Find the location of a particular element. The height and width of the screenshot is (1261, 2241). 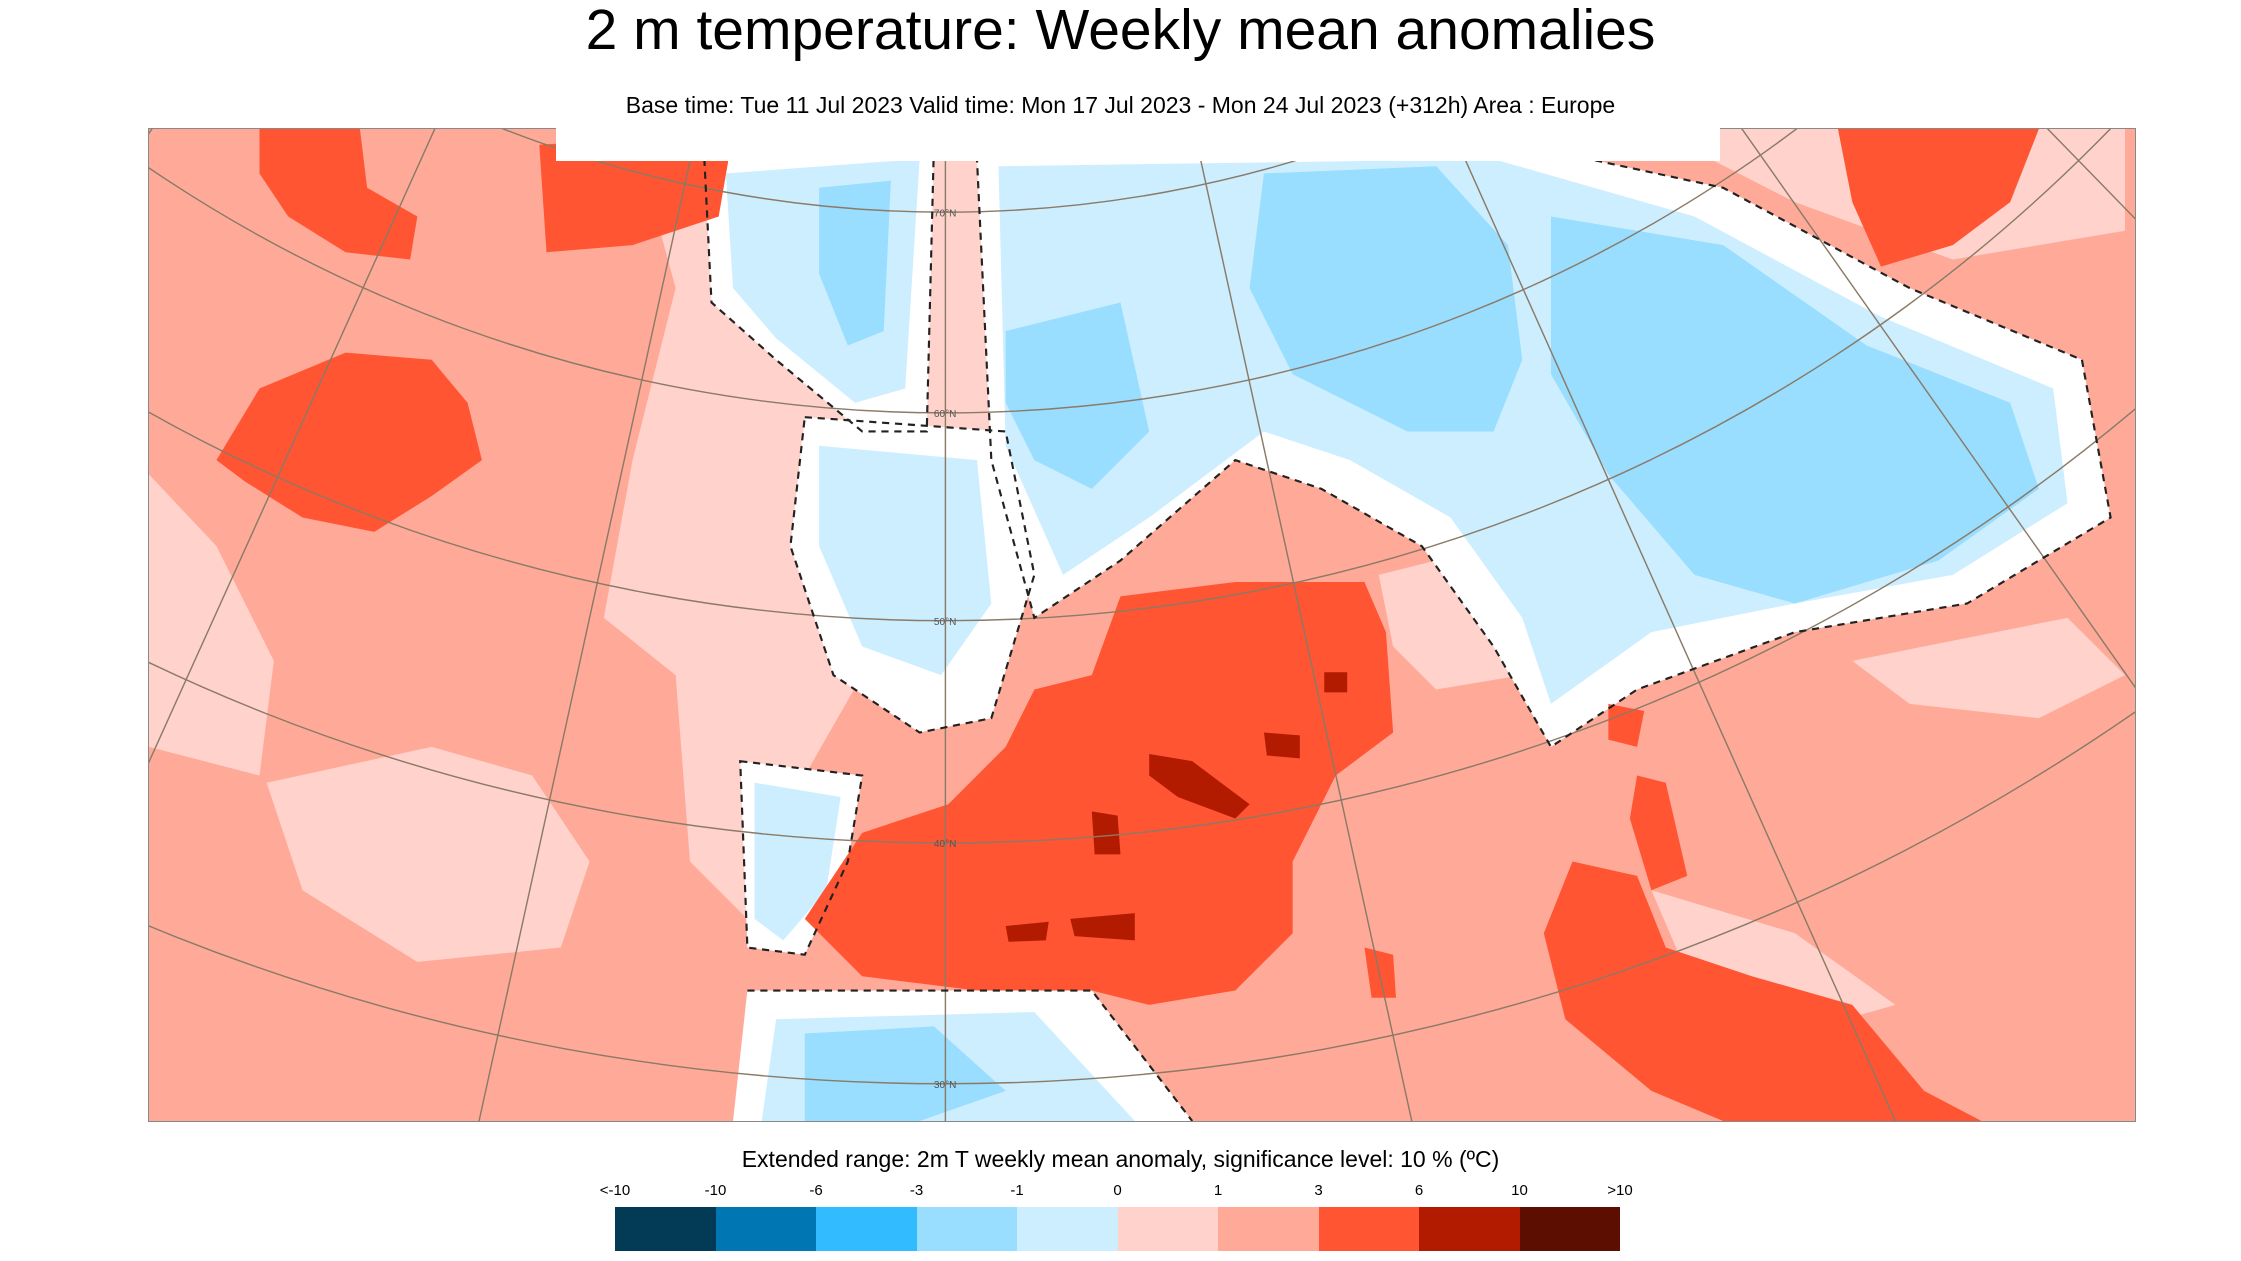

legend-label: >10 is located at coordinates (1620, 1190).